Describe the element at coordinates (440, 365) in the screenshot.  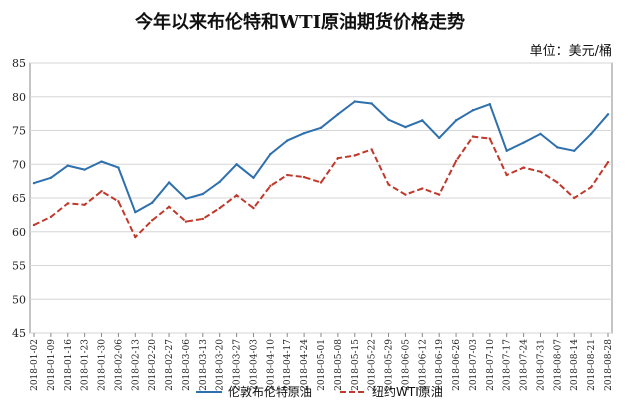
I see `x-tick-label: 2018-06-19` at that location.